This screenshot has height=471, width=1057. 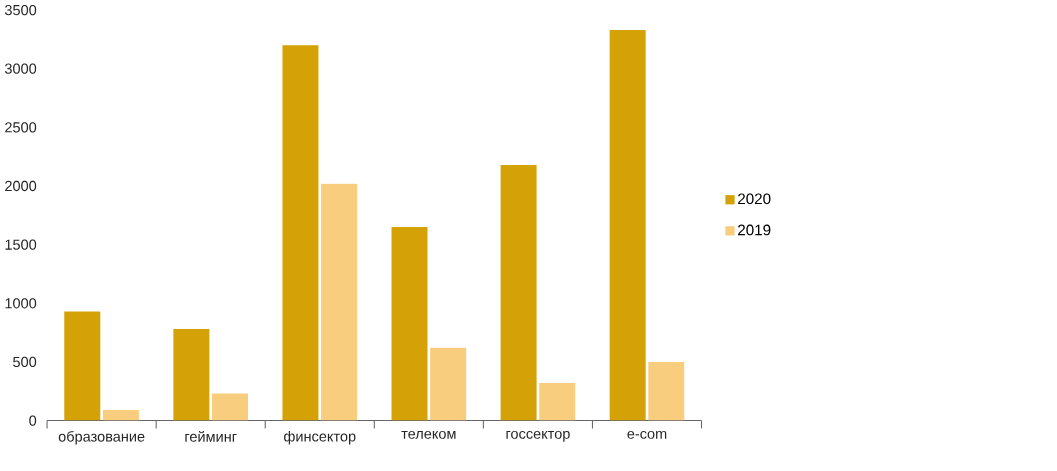 What do you see at coordinates (101, 437) in the screenshot?
I see `x-tick-label: образование` at bounding box center [101, 437].